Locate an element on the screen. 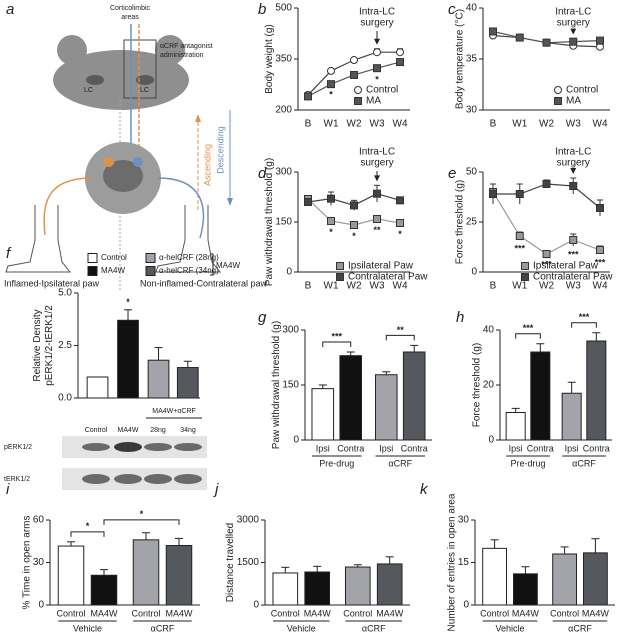  label: Descending is located at coordinates (220, 150).